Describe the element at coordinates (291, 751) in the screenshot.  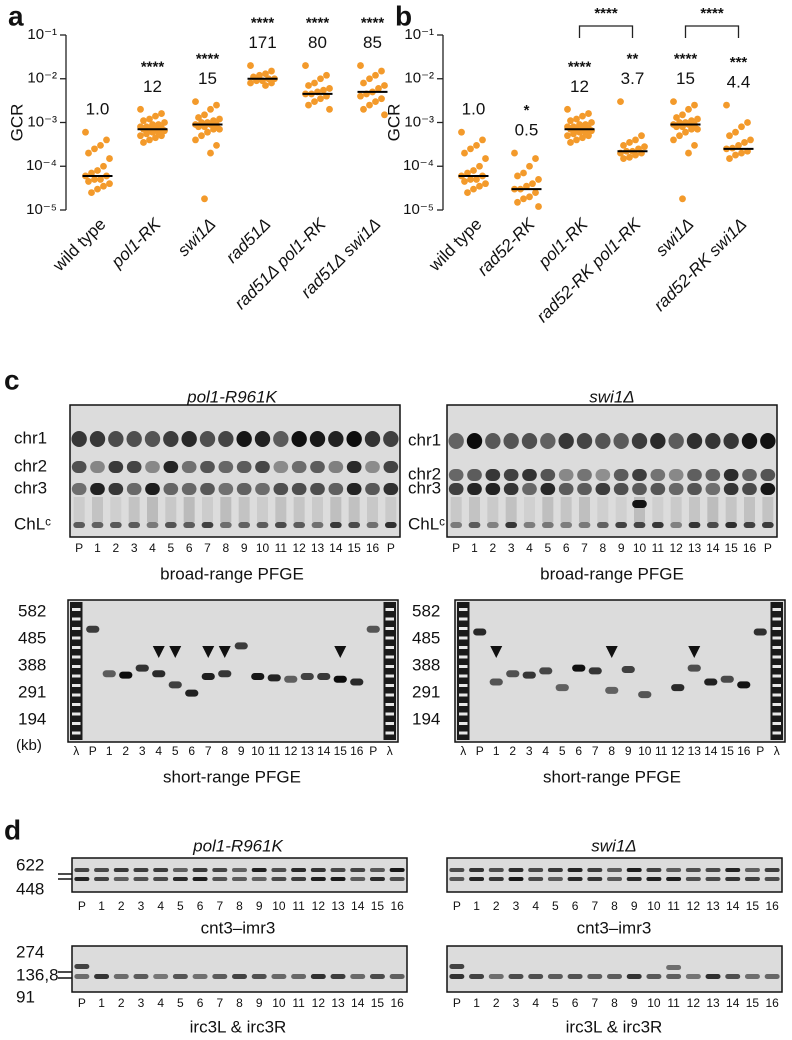
I see `lane-label: 12` at that location.